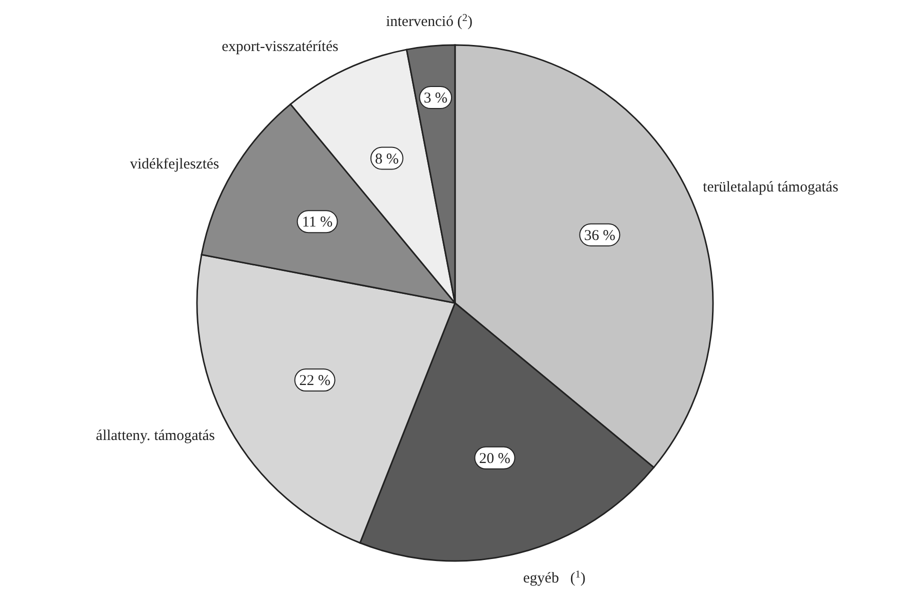 This screenshot has height=615, width=912. I want to click on slice-label: egyéb ($^{1}$), so click(554, 577).